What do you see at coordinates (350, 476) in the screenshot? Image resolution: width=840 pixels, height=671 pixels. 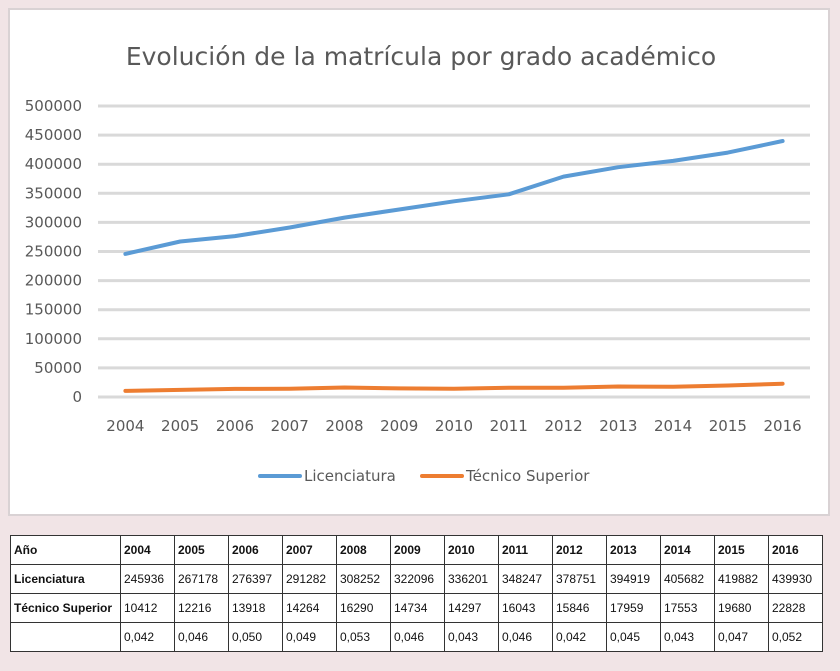 I see `legend-label: Licenciatura` at bounding box center [350, 476].